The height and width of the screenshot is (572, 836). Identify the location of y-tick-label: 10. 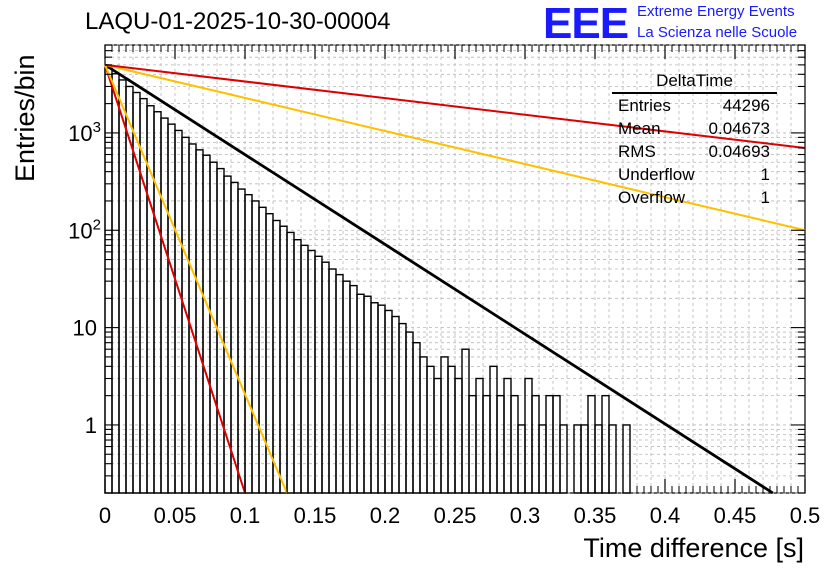
(85, 328).